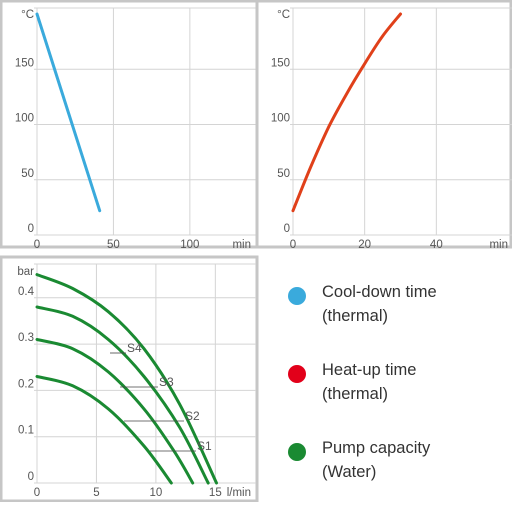 This screenshot has width=512, height=514. What do you see at coordinates (26, 431) in the screenshot?
I see `y-tick-label: 0.1` at bounding box center [26, 431].